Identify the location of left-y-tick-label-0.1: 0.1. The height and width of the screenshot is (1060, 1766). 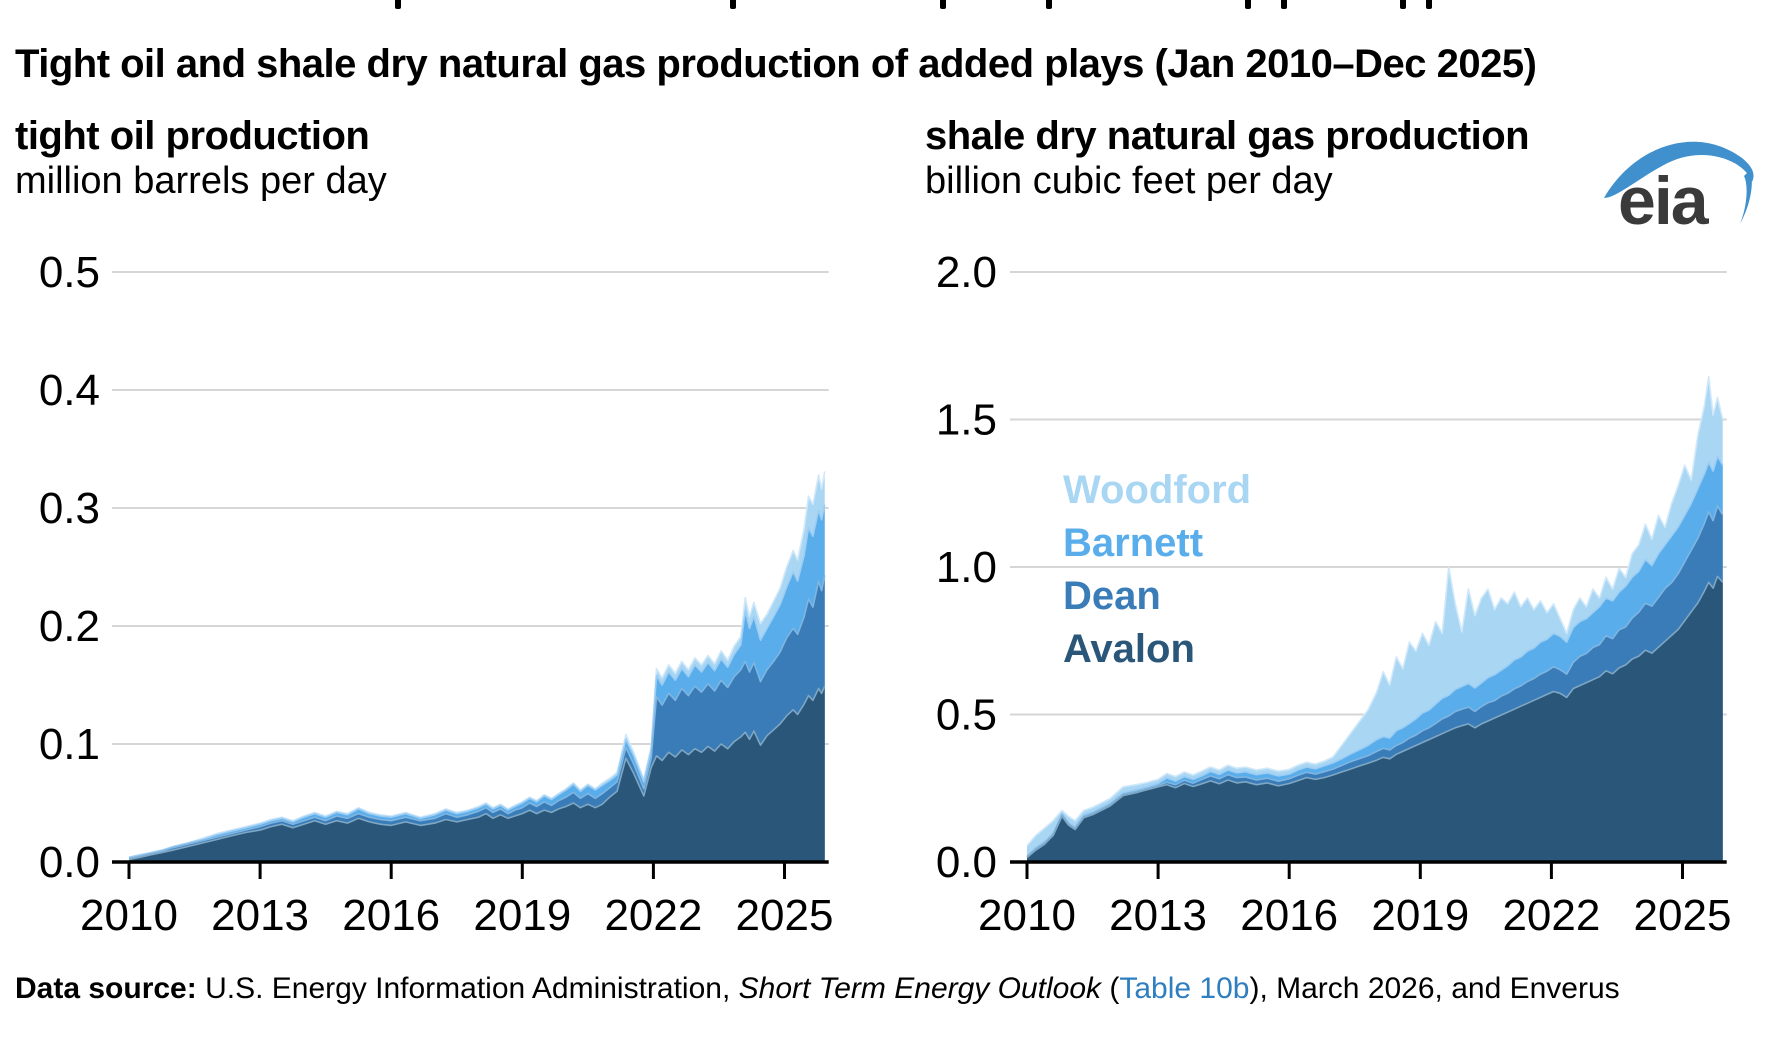
(69, 744).